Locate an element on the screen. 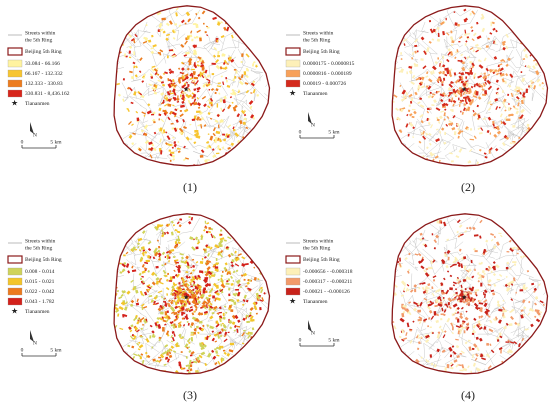 This screenshot has width=553, height=412. scale-label: 0 is located at coordinates (300, 132).